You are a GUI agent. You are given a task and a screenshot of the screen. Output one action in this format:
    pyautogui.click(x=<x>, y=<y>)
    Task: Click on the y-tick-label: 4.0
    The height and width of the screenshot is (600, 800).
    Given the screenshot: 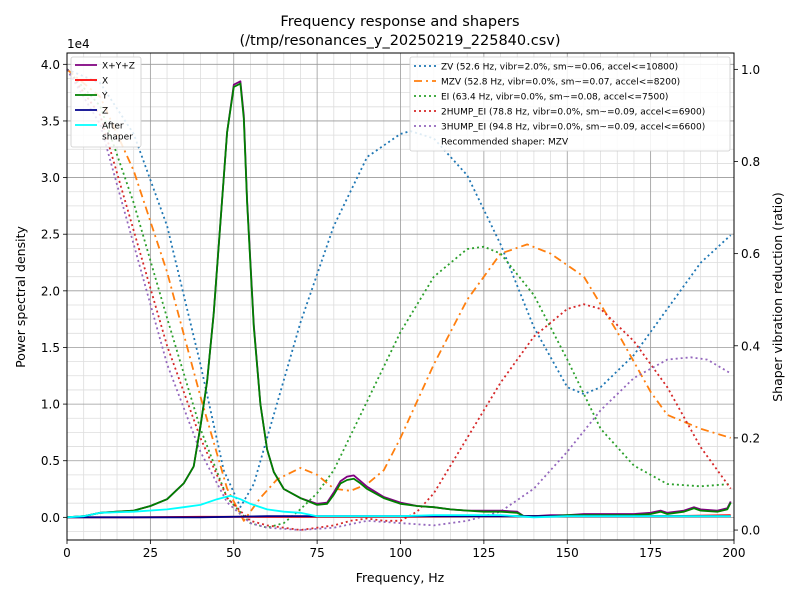 What is the action you would take?
    pyautogui.click(x=50, y=65)
    